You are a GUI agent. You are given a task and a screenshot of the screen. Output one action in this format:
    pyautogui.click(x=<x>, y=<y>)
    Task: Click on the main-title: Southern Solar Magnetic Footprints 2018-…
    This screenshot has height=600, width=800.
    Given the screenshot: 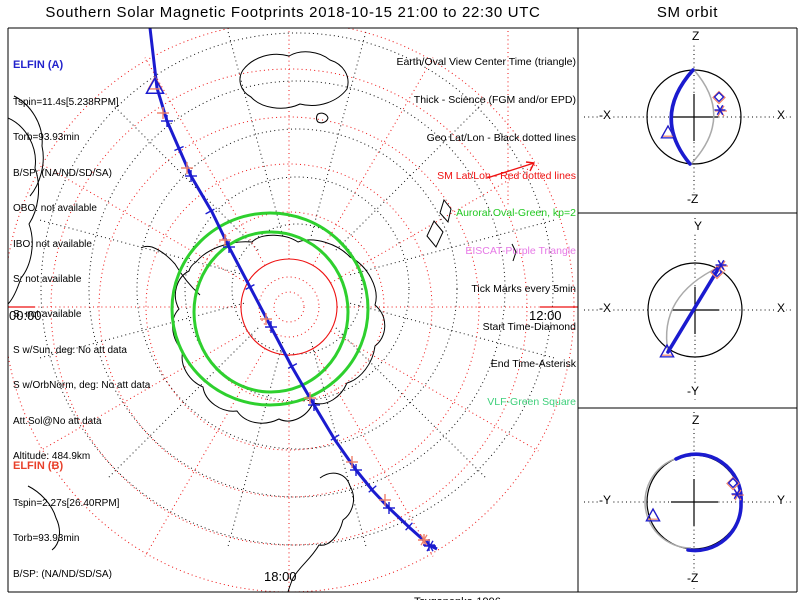 What is the action you would take?
    pyautogui.click(x=293, y=12)
    